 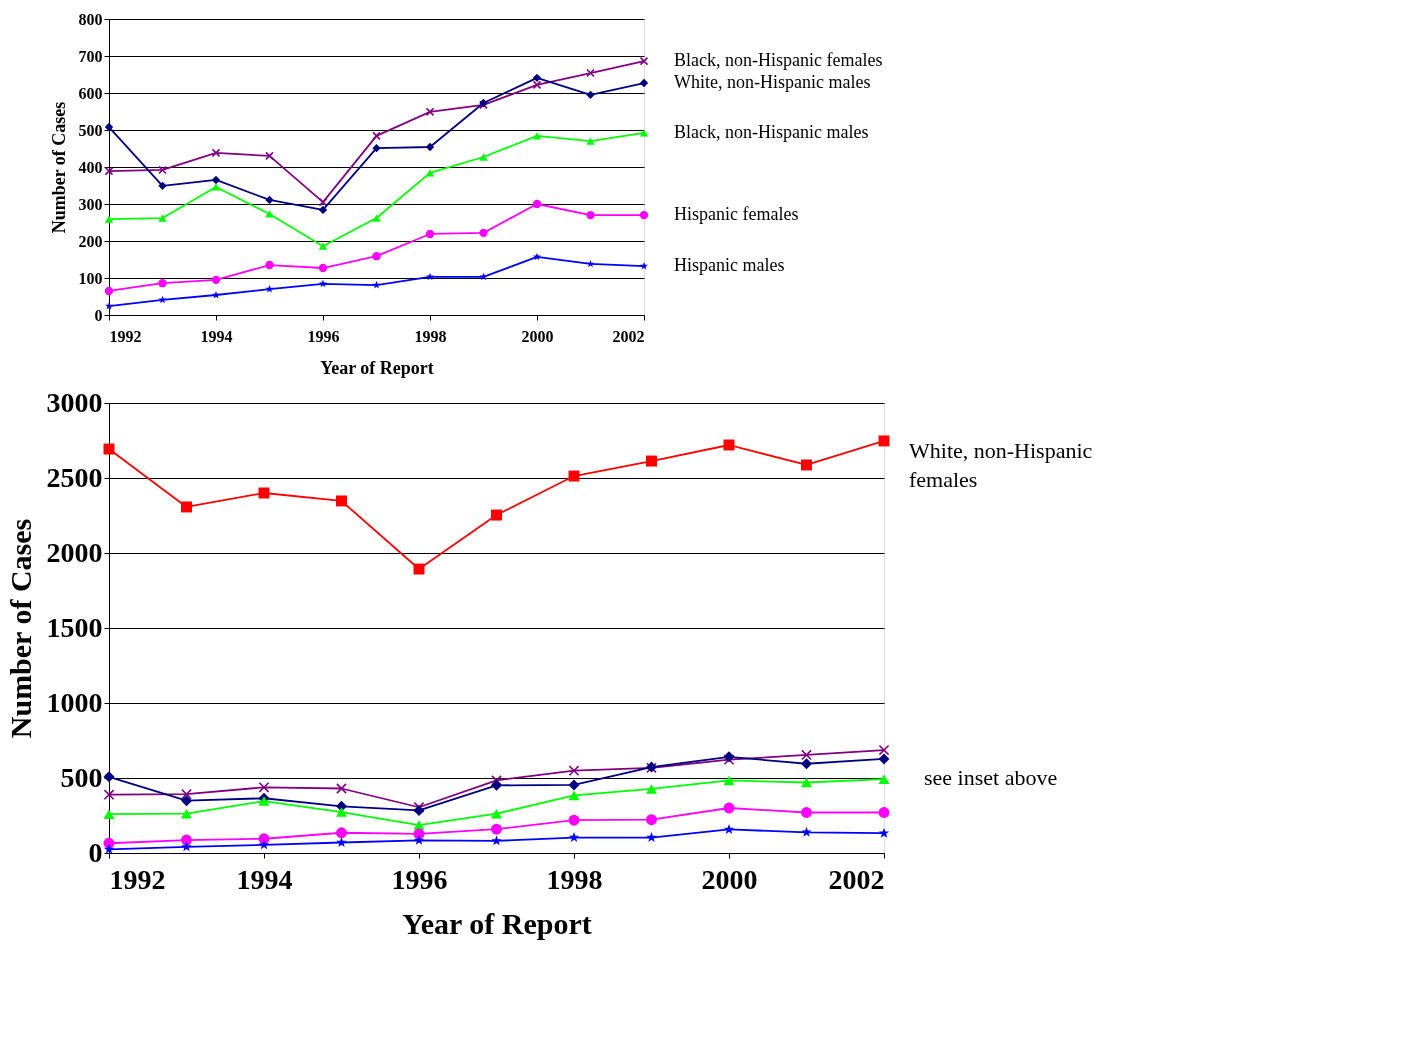 I want to click on y-tick-label: 400, so click(x=90, y=167).